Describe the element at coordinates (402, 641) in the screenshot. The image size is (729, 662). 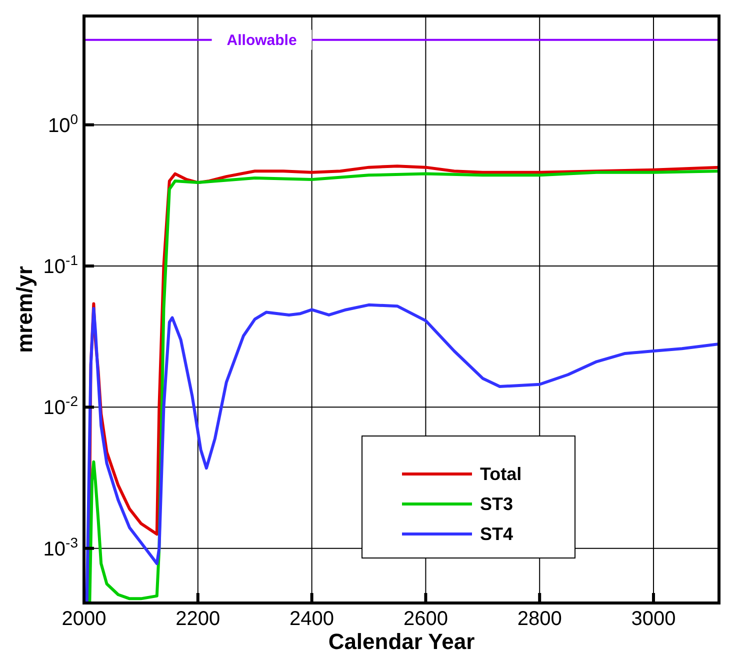
I see `x-axis-title: Calendar Year` at that location.